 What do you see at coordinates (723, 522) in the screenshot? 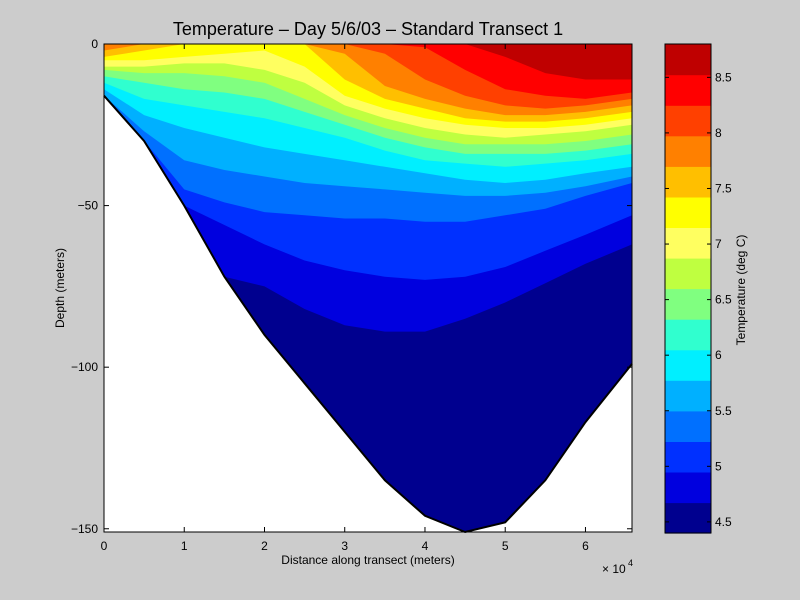
I see `colorbar-tick-label: 4.5` at bounding box center [723, 522].